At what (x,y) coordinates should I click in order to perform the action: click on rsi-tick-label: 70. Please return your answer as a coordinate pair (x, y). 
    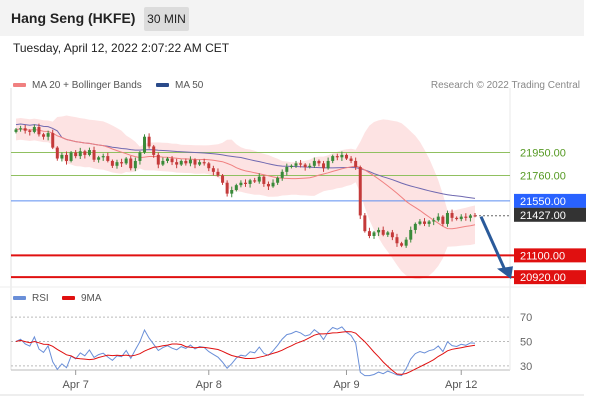
    Looking at the image, I should click on (526, 318).